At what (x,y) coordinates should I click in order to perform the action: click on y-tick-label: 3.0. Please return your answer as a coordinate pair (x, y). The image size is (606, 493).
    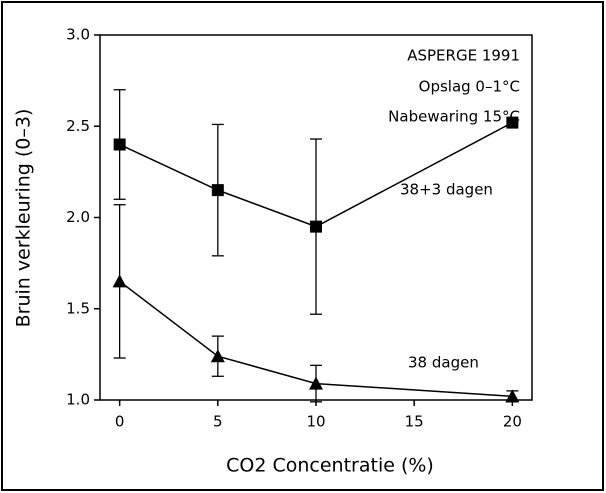
    Looking at the image, I should click on (78, 35).